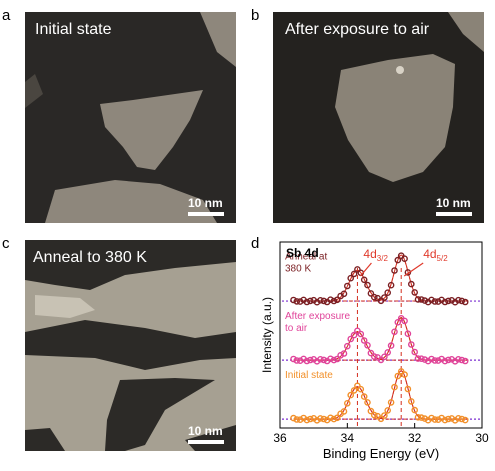 Image resolution: width=495 pixels, height=471 pixels. Describe the element at coordinates (267, 335) in the screenshot. I see `y-axis-label: Intensity (a.u.)` at that location.